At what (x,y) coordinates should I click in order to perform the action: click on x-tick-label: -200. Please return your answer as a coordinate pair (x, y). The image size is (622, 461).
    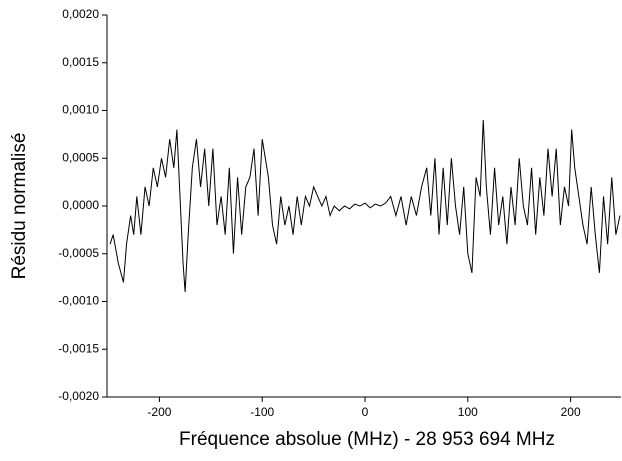
    Looking at the image, I should click on (159, 412).